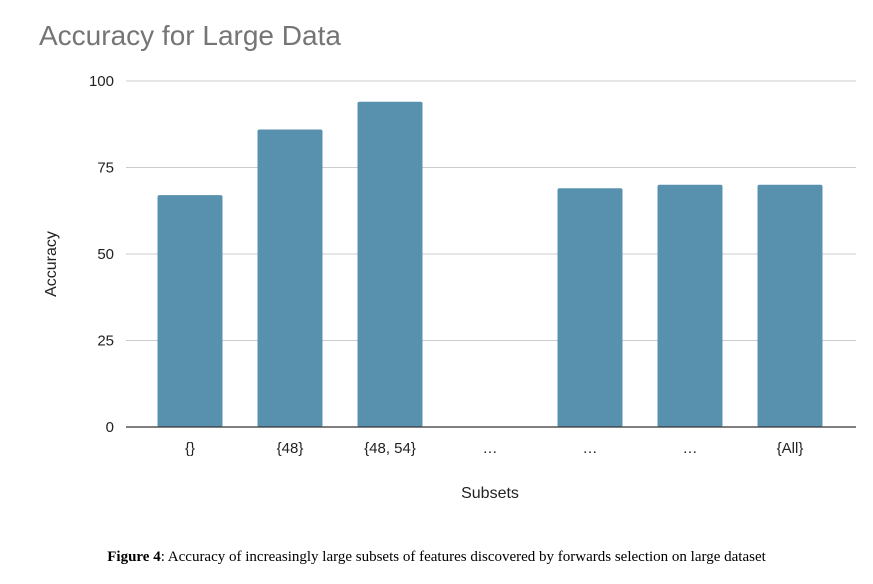 The width and height of the screenshot is (873, 584). What do you see at coordinates (190, 35) in the screenshot?
I see `chart-title: Accuracy for Large Data` at bounding box center [190, 35].